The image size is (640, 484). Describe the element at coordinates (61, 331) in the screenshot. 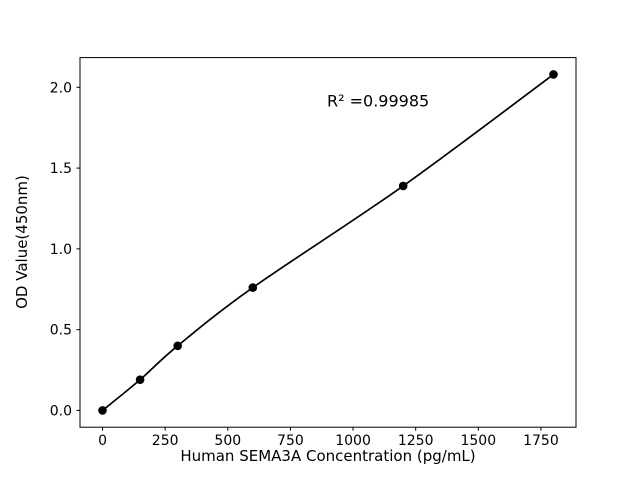

I see `y-tick-label: 0.5` at that location.